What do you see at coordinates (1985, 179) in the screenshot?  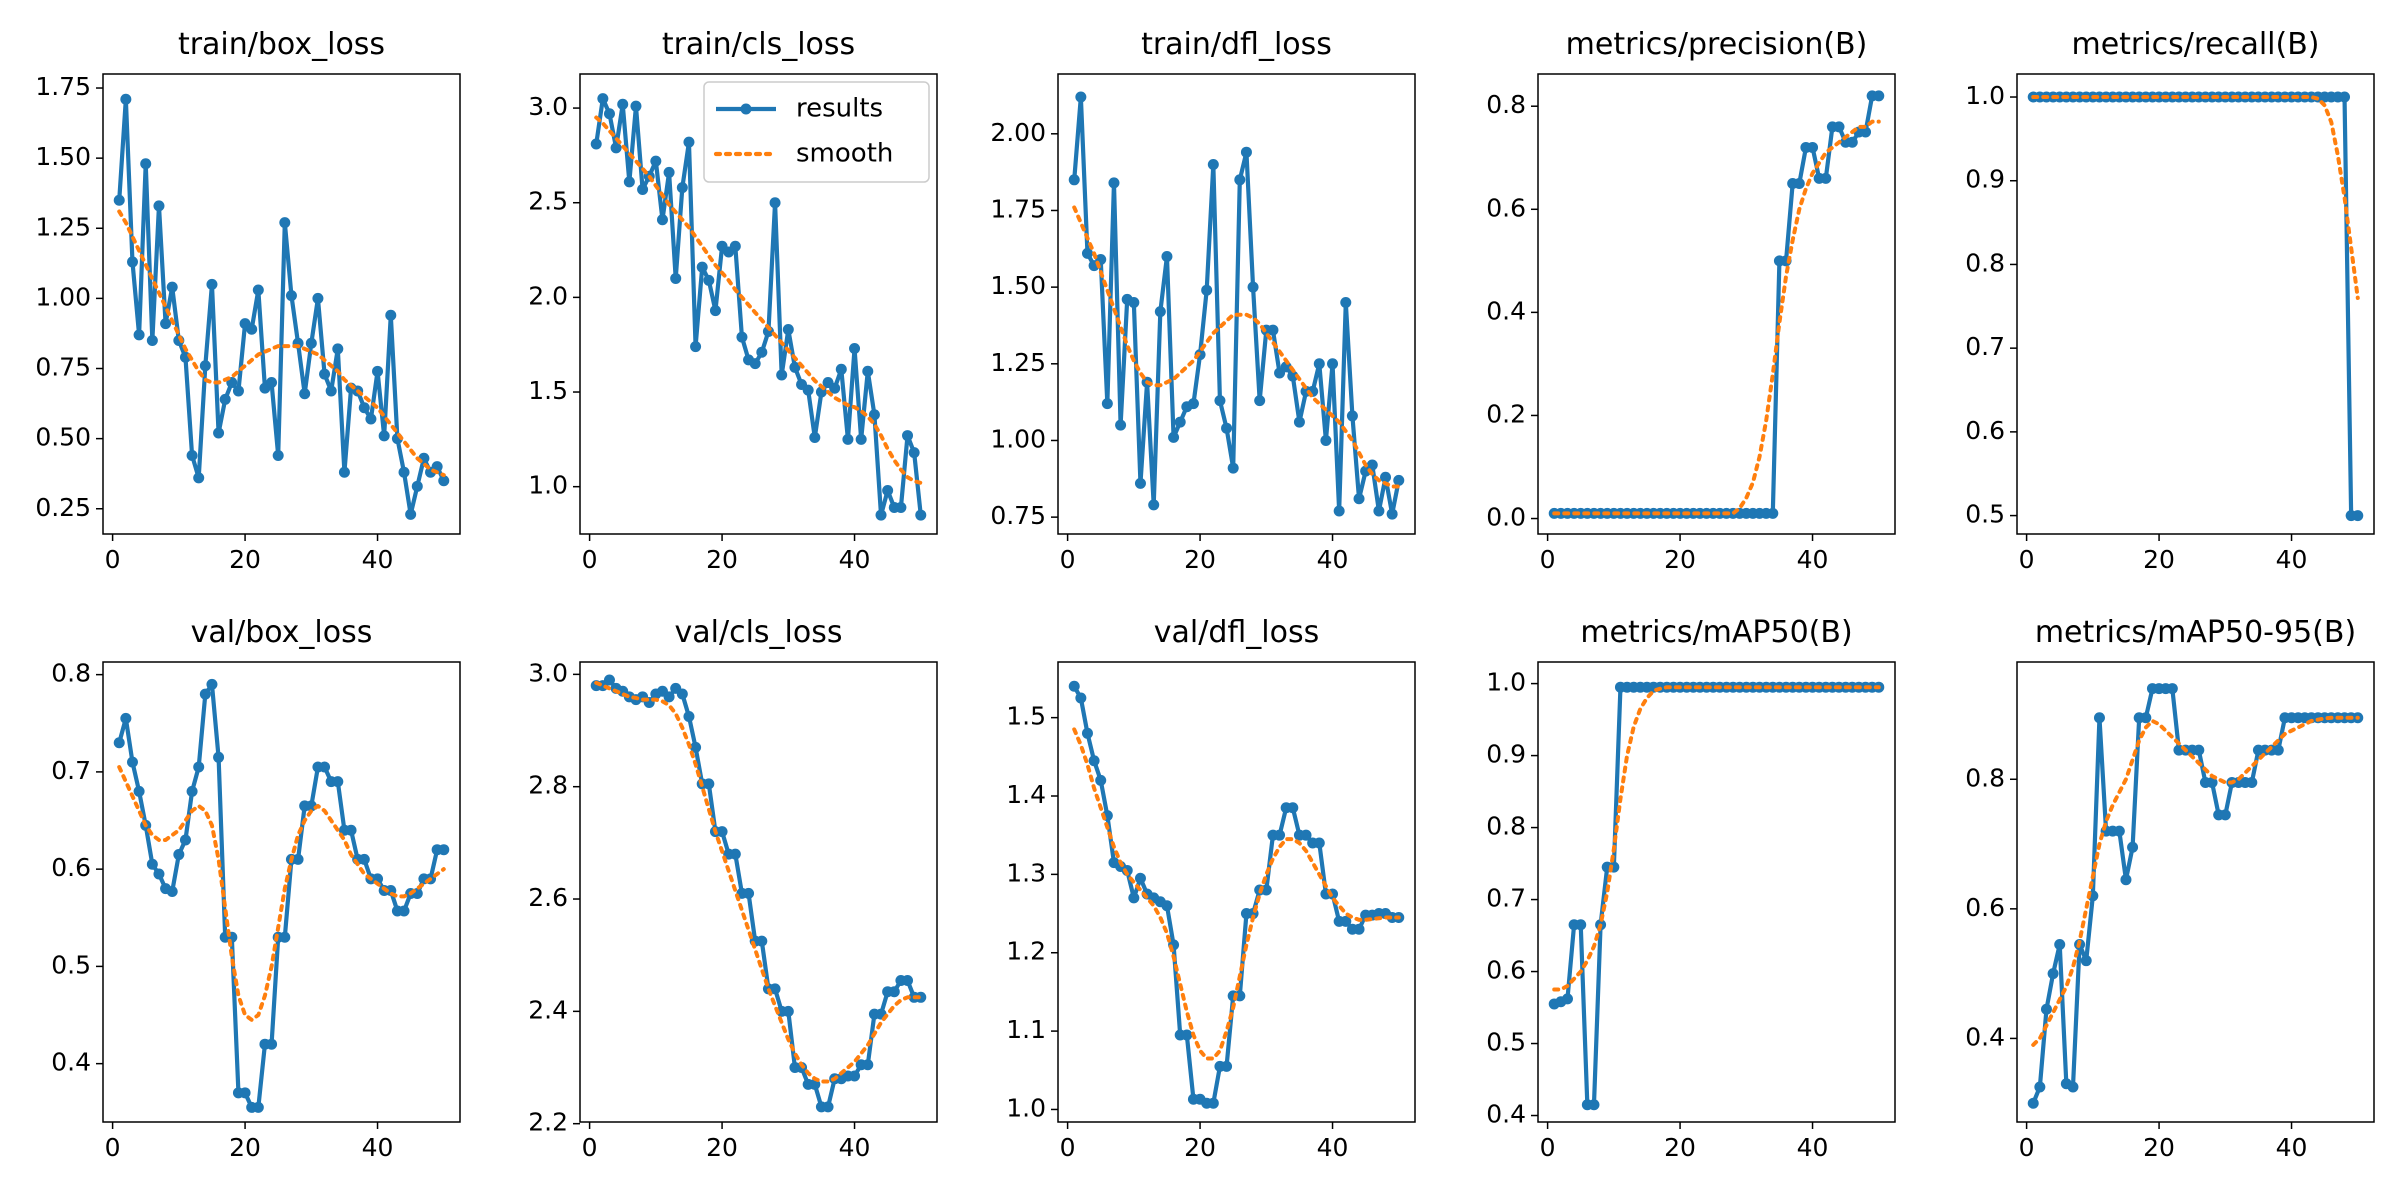 I see `y-tick-label: 0.9` at bounding box center [1985, 179].